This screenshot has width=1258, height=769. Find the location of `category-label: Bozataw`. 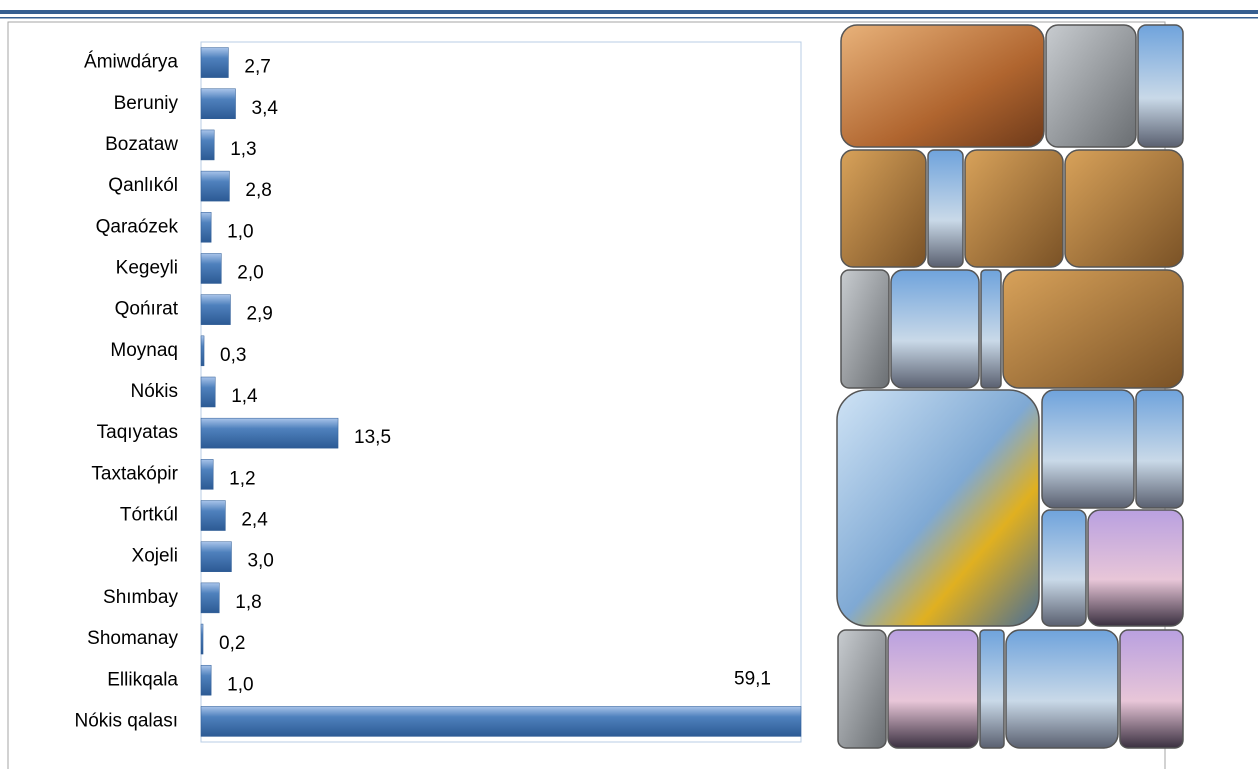

category-label: Bozataw is located at coordinates (141, 144).